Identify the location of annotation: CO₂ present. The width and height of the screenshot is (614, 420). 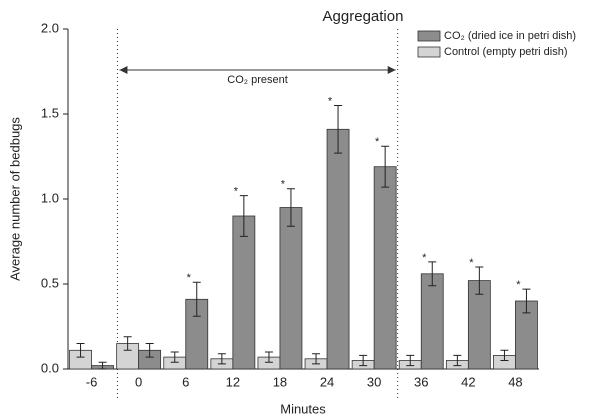
(257, 80).